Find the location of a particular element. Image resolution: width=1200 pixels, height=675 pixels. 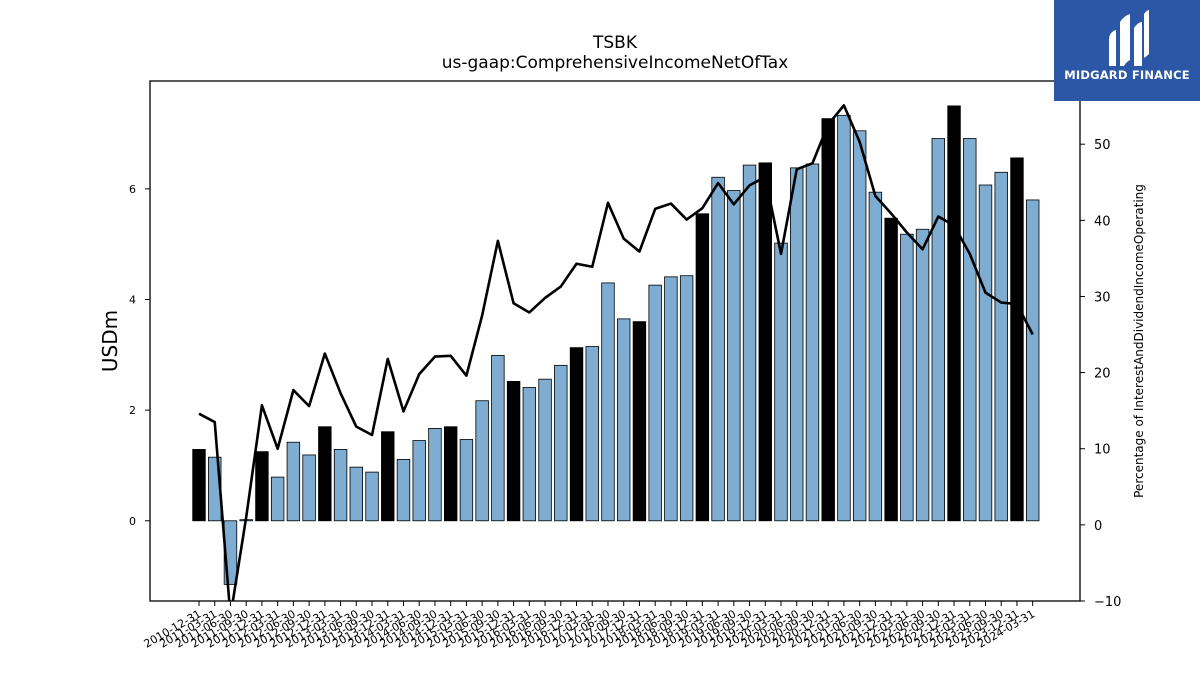

y-right-tick-label: 30 is located at coordinates (1102, 297).